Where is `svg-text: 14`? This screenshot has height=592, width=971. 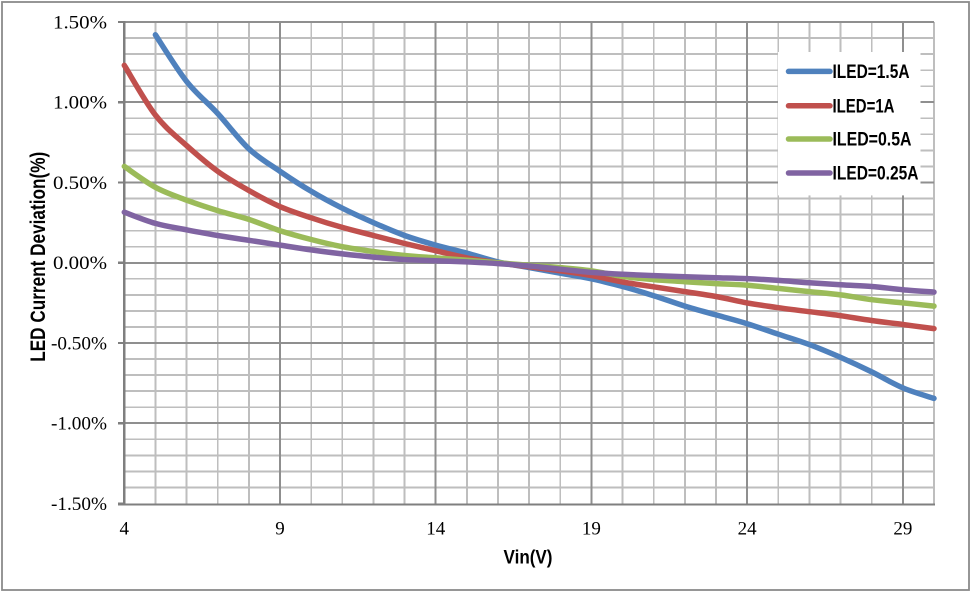 svg-text: 14 is located at coordinates (436, 529).